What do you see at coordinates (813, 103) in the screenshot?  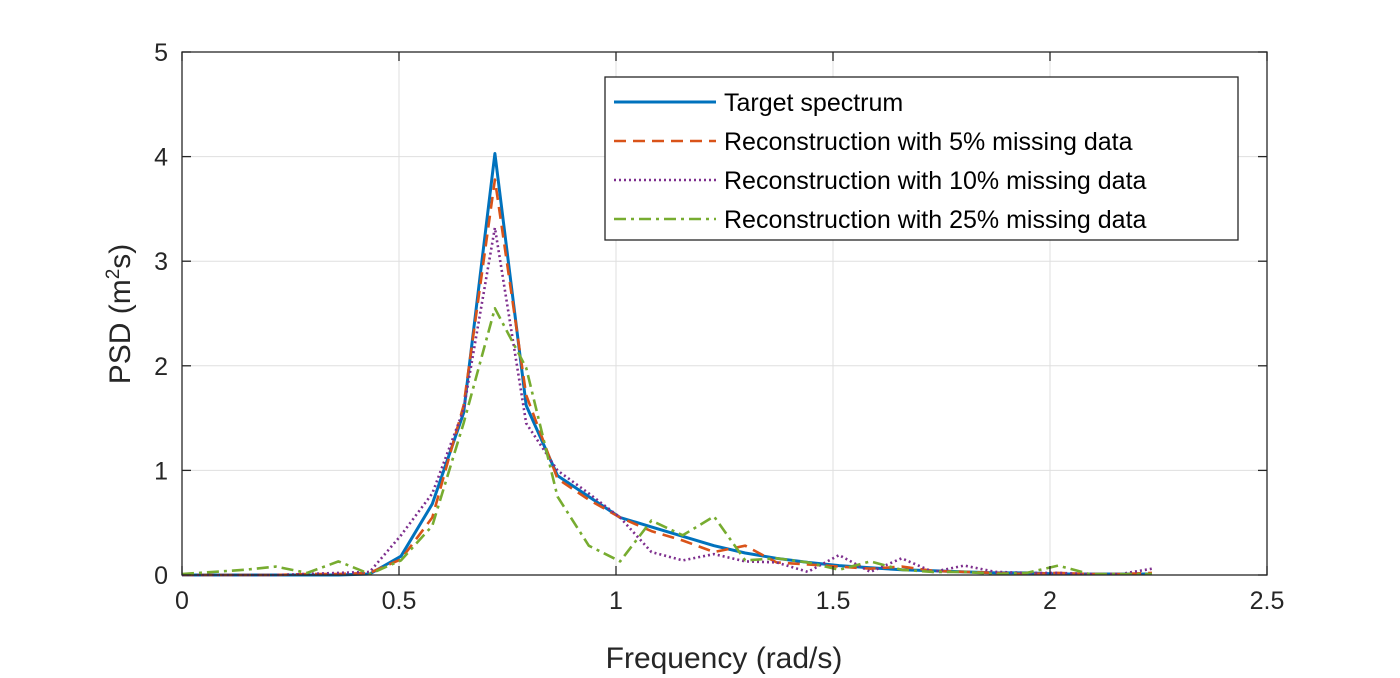 I see `legend-label-1: Target spectrum` at bounding box center [813, 103].